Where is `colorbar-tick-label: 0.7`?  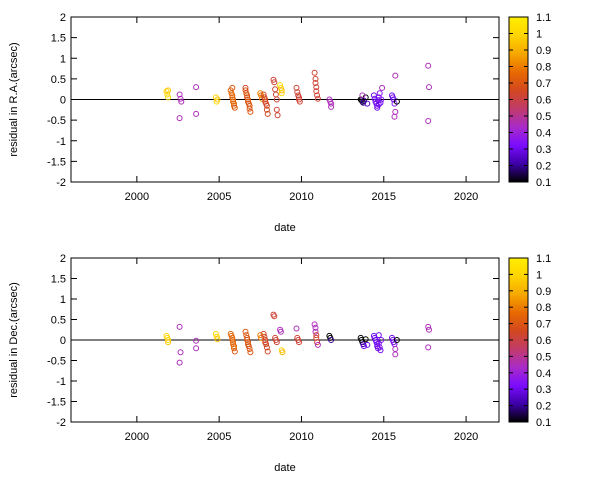
colorbar-tick-label: 0.7 is located at coordinates (543, 84).